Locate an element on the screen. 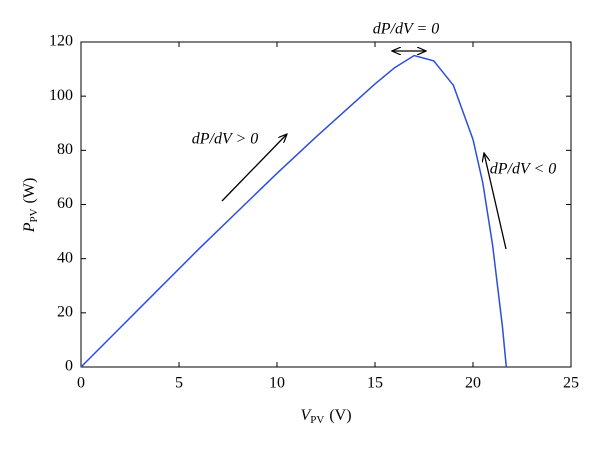 The image size is (600, 449). y-label-subscript: PV is located at coordinates (34, 215).